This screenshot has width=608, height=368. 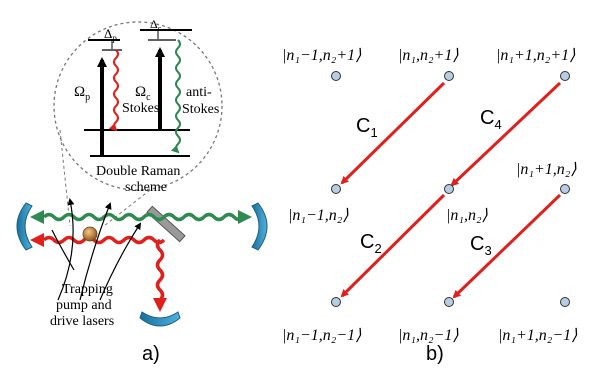 What do you see at coordinates (449, 76) in the screenshot?
I see `dot-top-mid` at bounding box center [449, 76].